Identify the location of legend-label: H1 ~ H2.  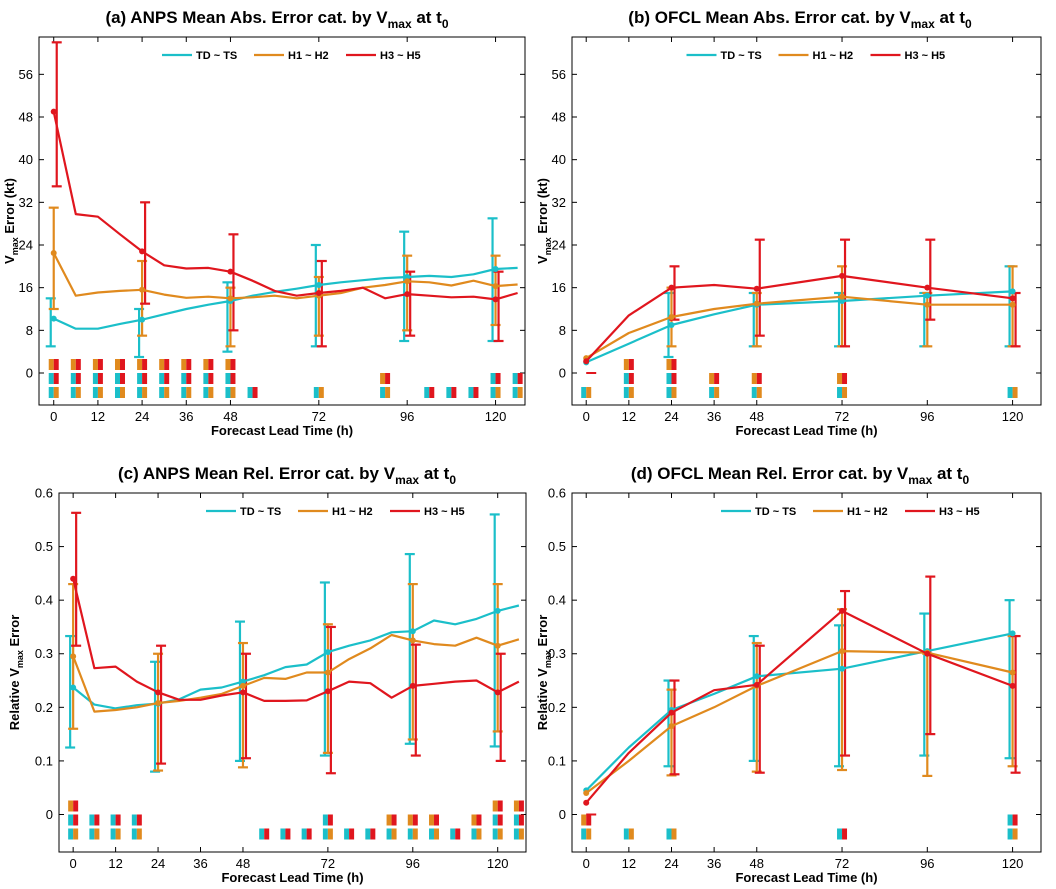
(308, 56).